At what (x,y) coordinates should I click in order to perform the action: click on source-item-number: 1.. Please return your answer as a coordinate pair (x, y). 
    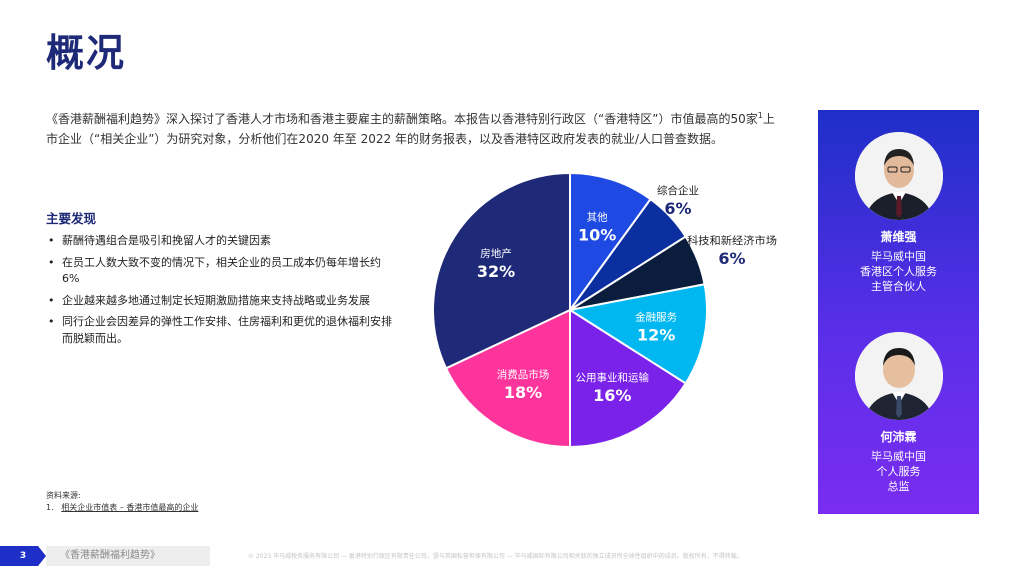
    Looking at the image, I should click on (50, 507).